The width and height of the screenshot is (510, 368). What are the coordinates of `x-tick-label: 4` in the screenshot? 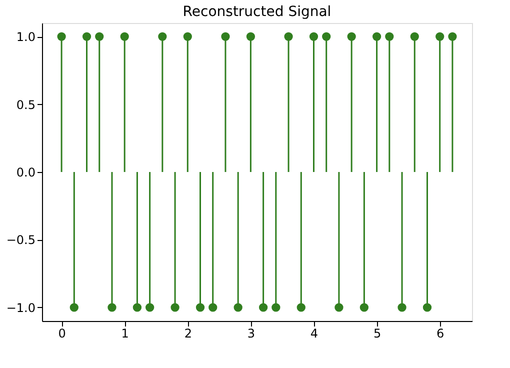 It's located at (314, 333).